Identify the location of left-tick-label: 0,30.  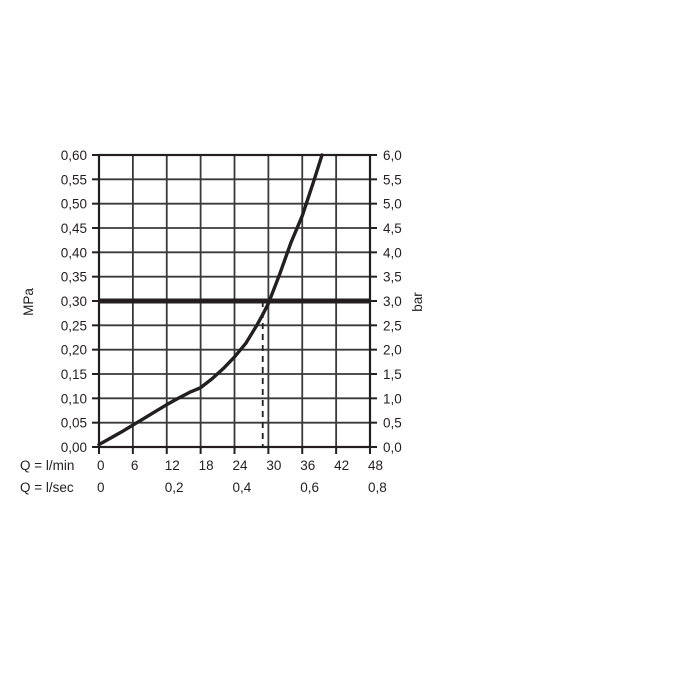
(74, 301).